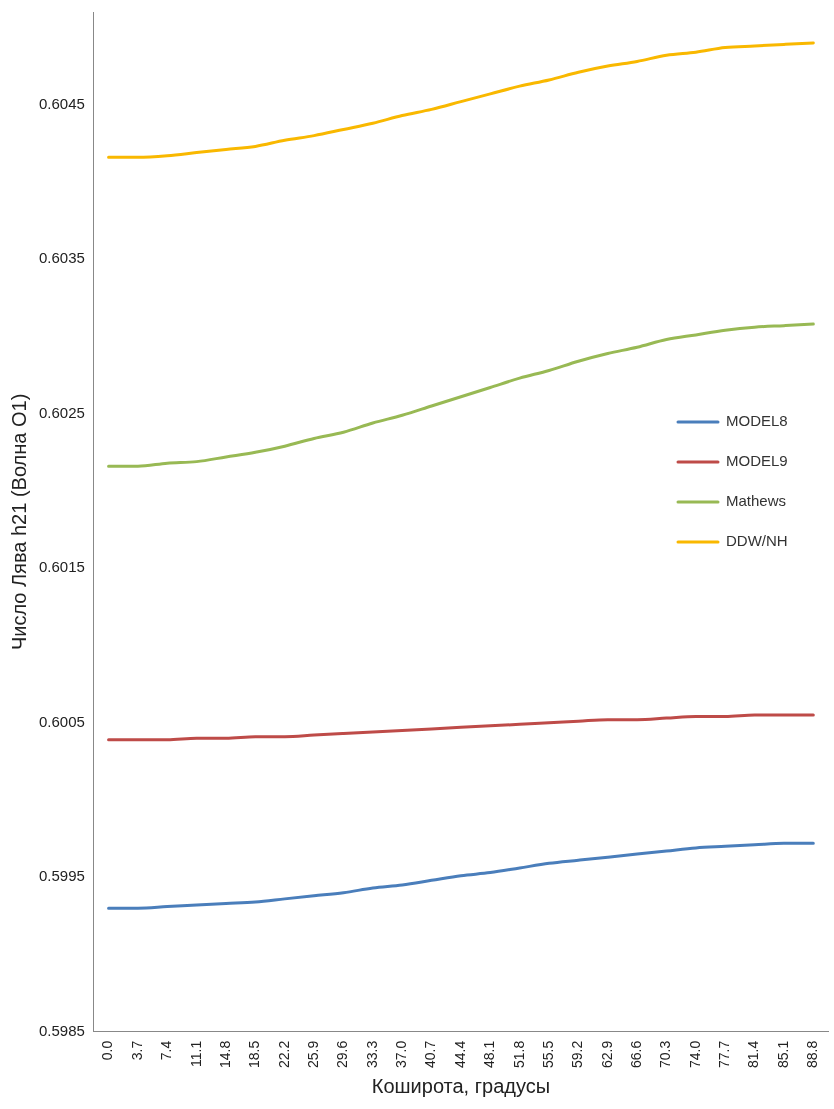 This screenshot has width=834, height=1109. I want to click on x-tick-label: 25.9, so click(312, 1054).